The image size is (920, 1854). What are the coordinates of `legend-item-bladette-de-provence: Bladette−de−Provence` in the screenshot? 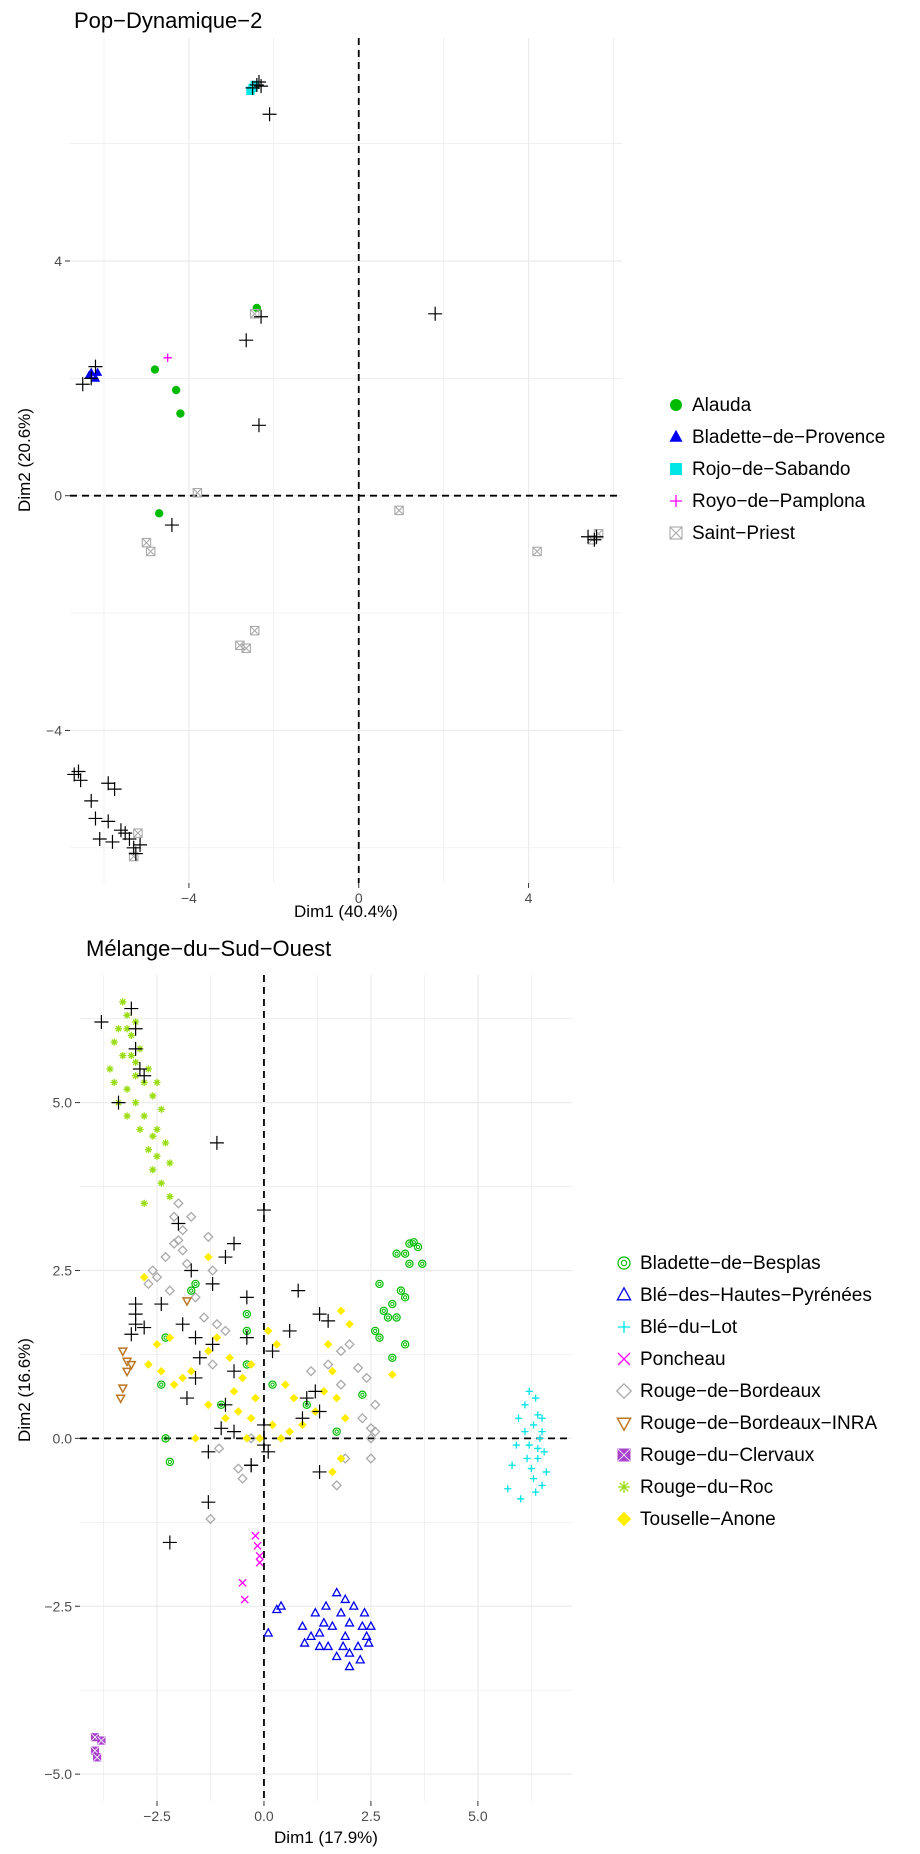 It's located at (777, 437).